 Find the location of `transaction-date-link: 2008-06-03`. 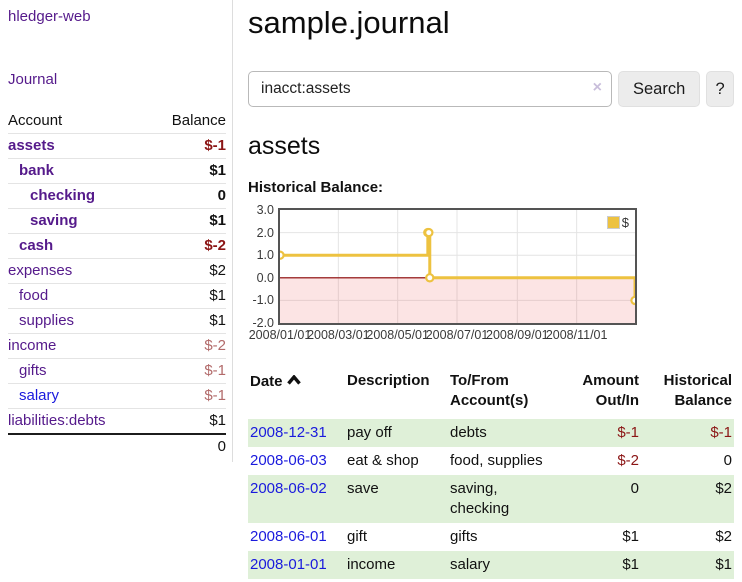

transaction-date-link: 2008-06-03 is located at coordinates (288, 460).